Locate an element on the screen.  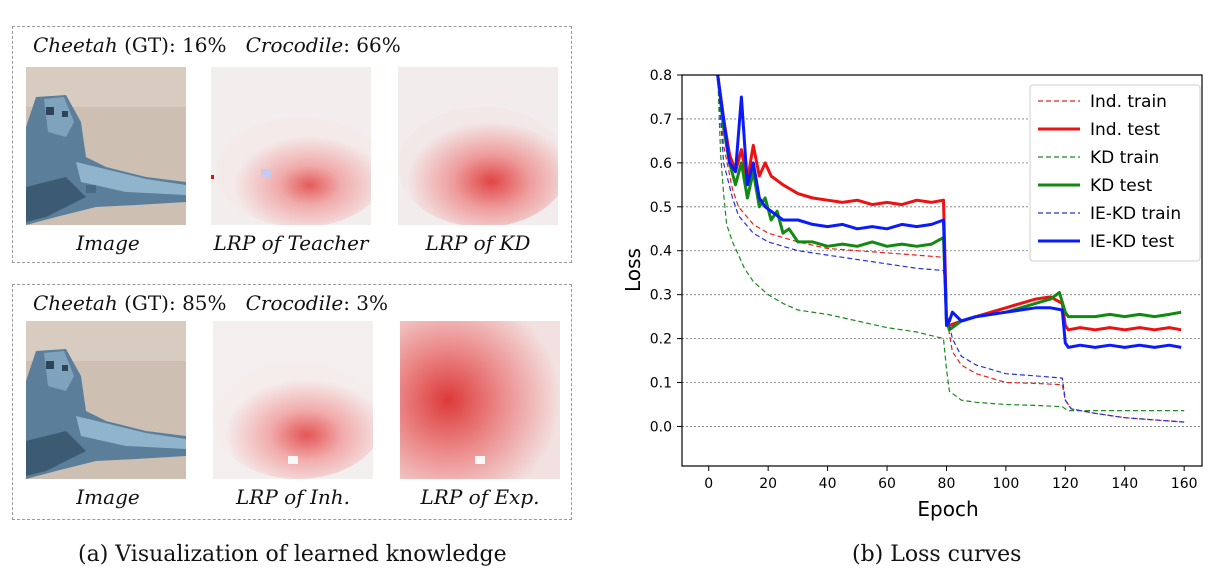
y-axis-label: Loss is located at coordinates (633, 270).